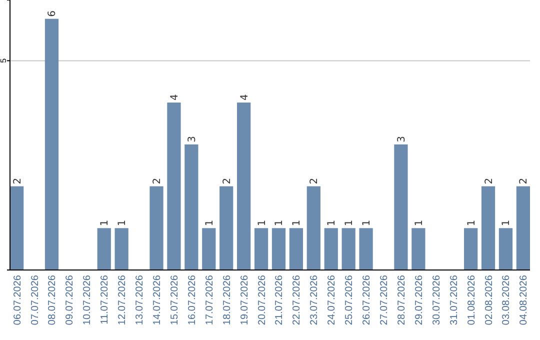  I want to click on x-tick-label: 22.07.2026, so click(297, 300).